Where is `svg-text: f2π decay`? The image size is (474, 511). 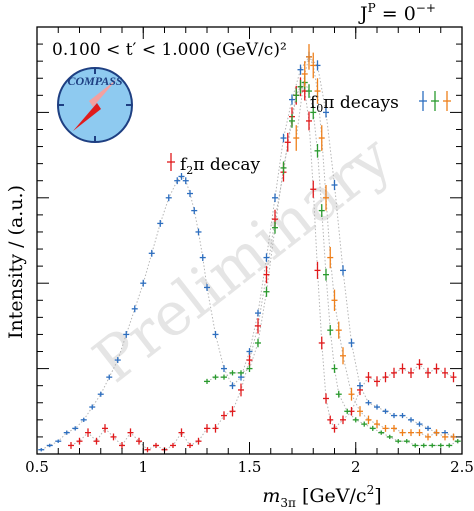
svg-text: f2π decay is located at coordinates (220, 166).